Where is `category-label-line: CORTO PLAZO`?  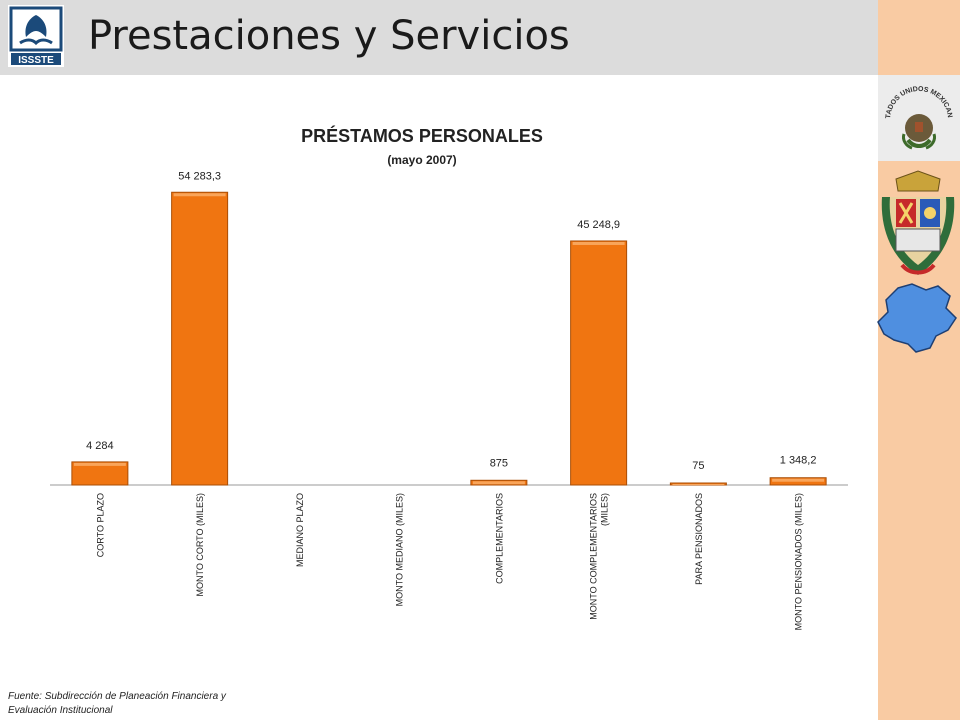
category-label-line: CORTO PLAZO is located at coordinates (100, 525).